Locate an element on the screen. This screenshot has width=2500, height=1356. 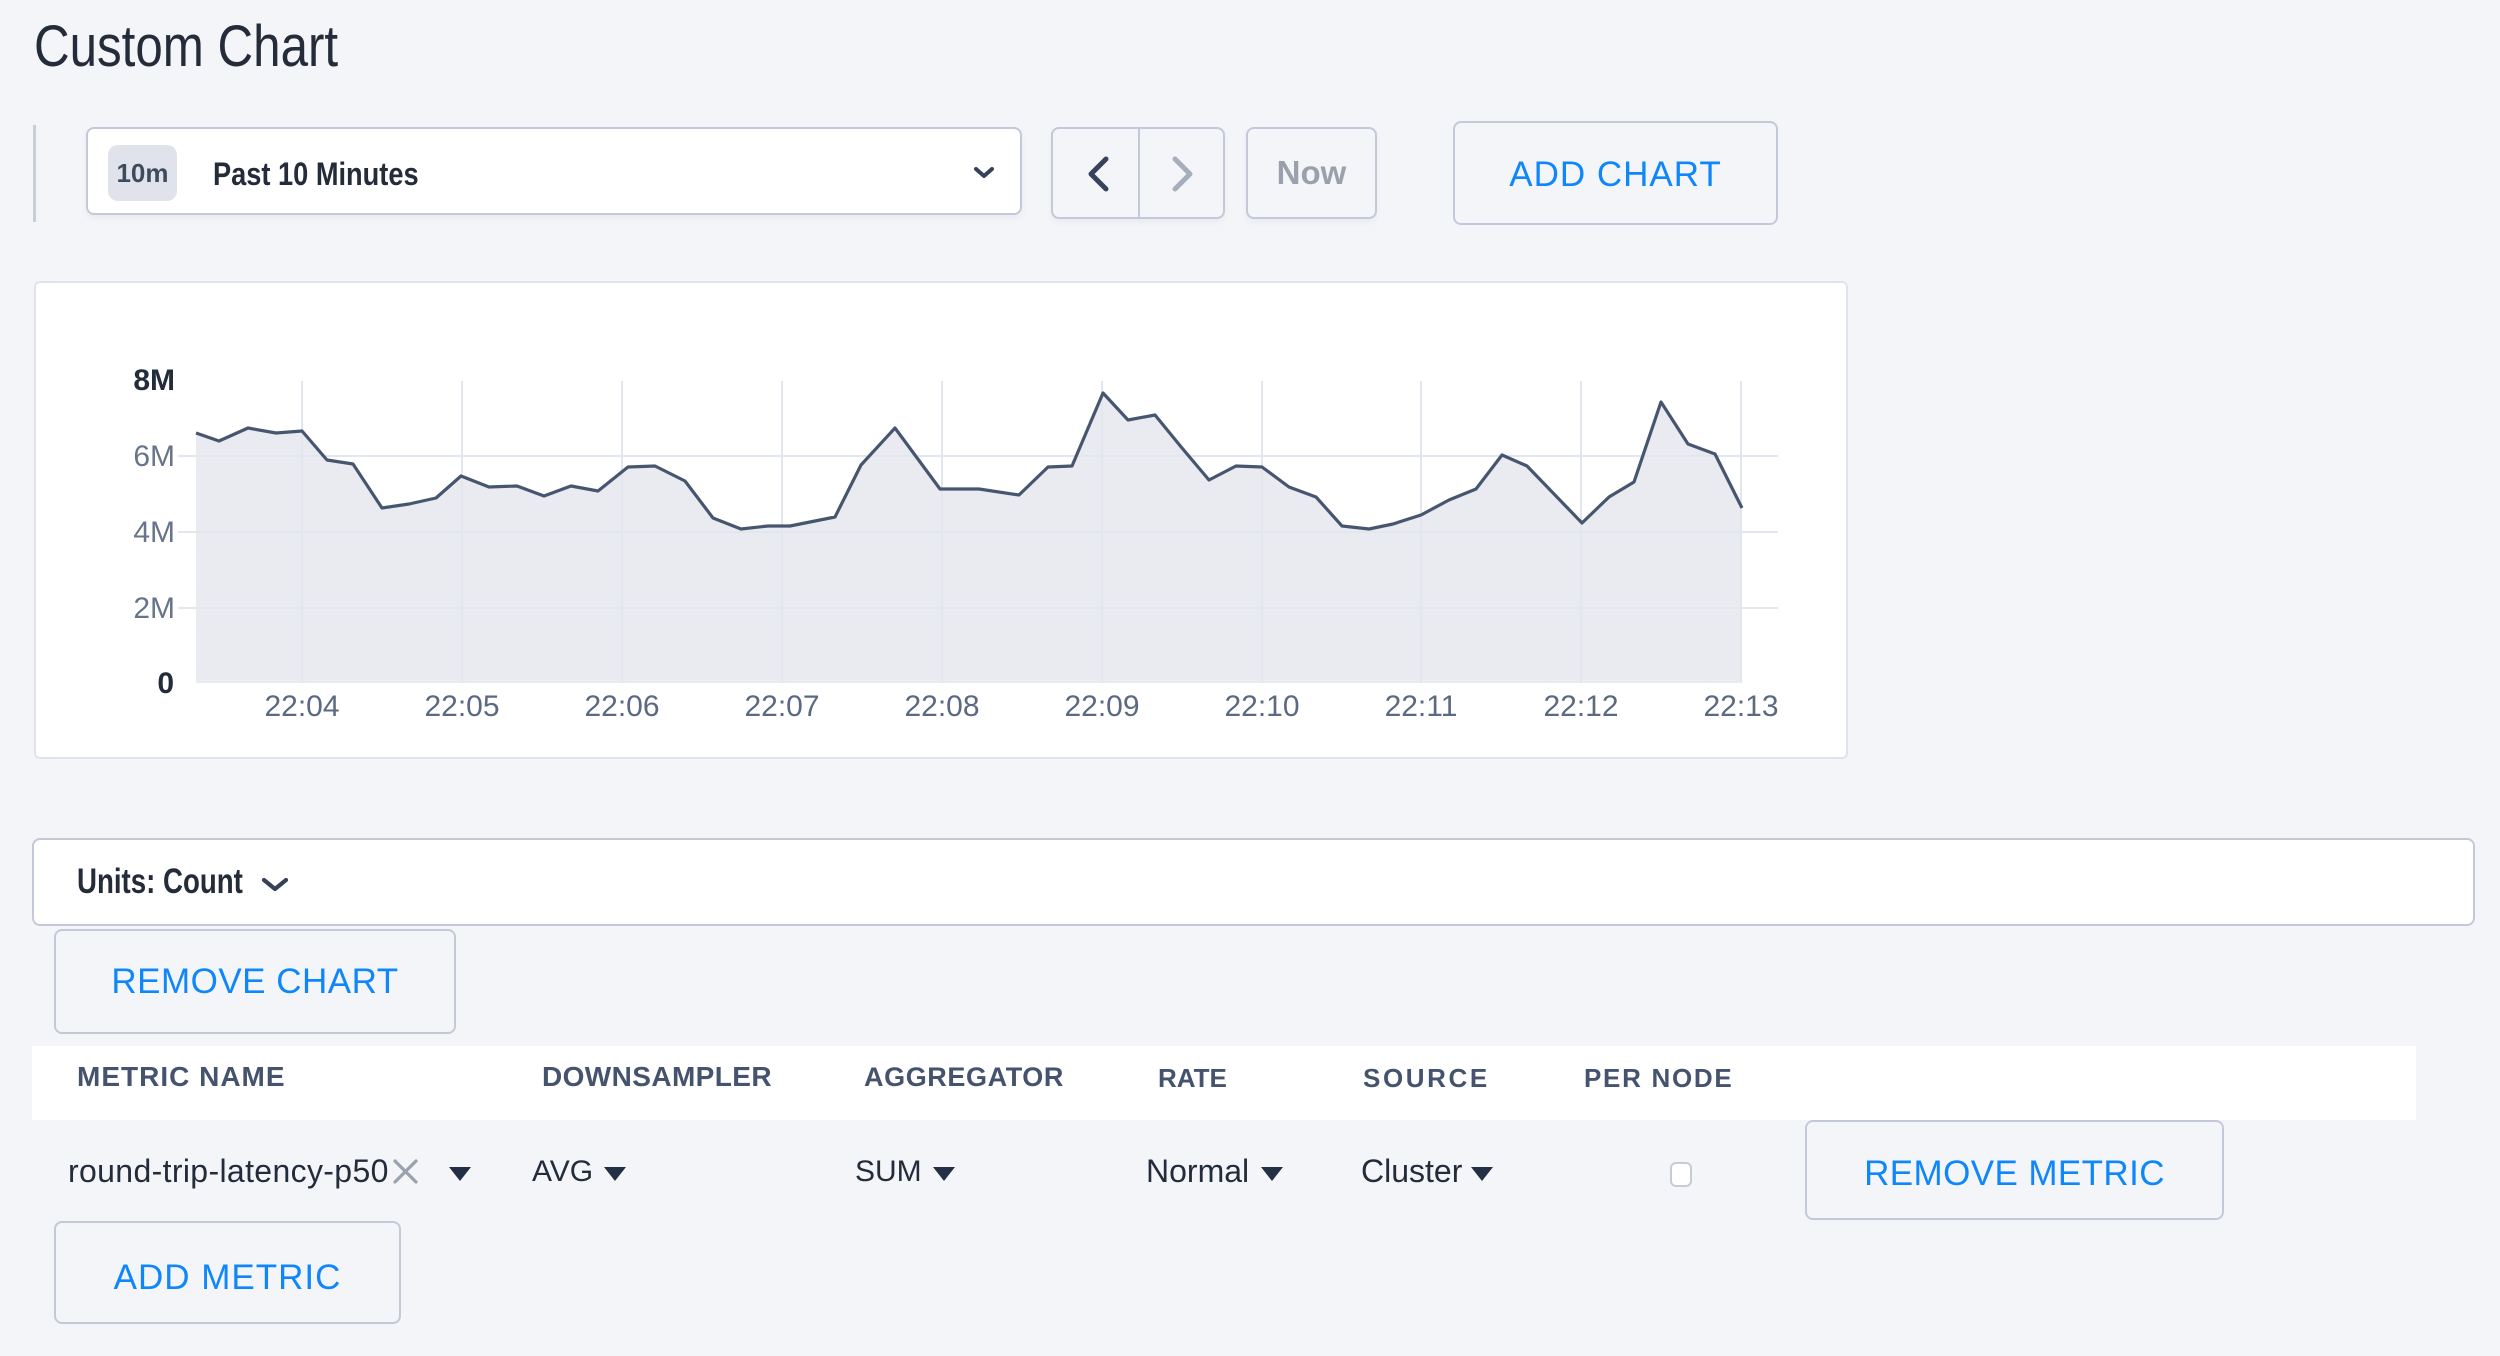
svg-text: 22:13 is located at coordinates (1740, 706).